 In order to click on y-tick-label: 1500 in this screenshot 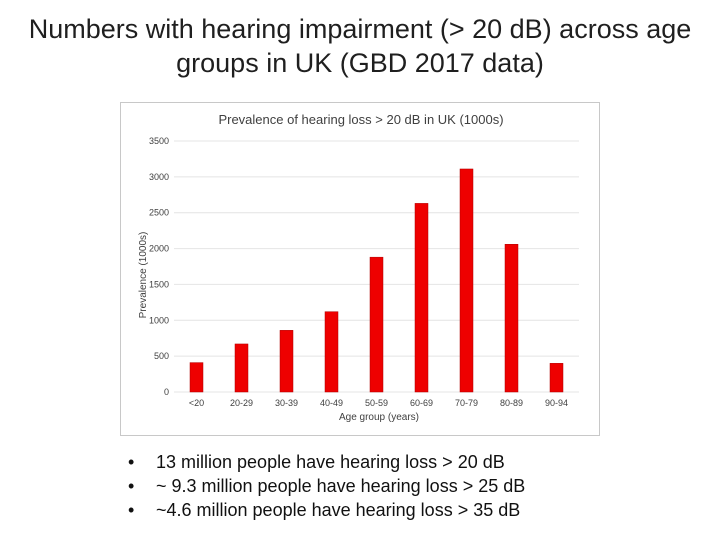, I will do `click(159, 284)`.